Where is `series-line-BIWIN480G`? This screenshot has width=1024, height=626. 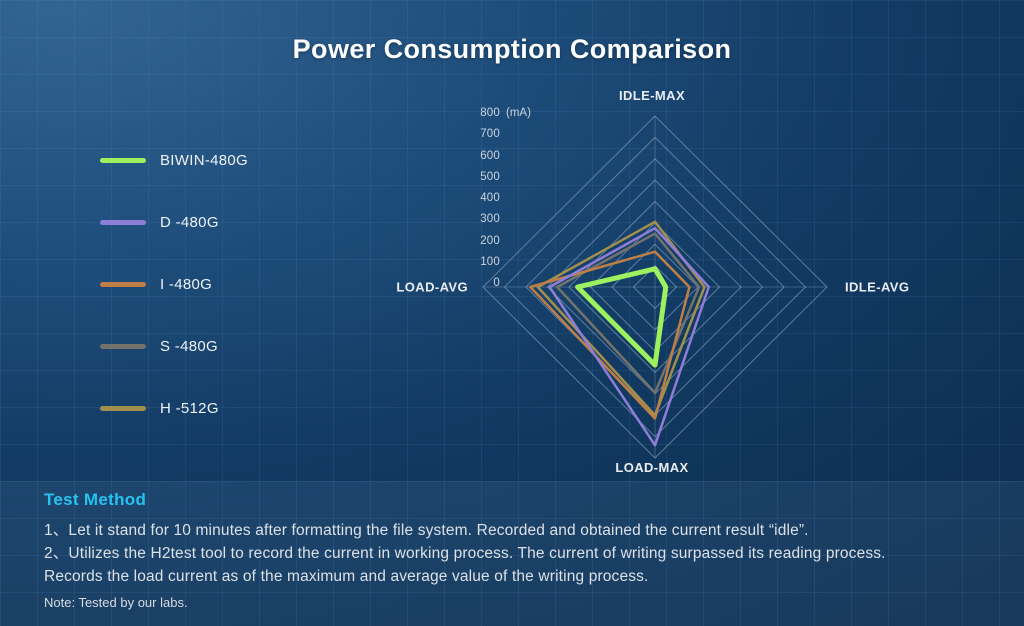 series-line-BIWIN480G is located at coordinates (622, 317).